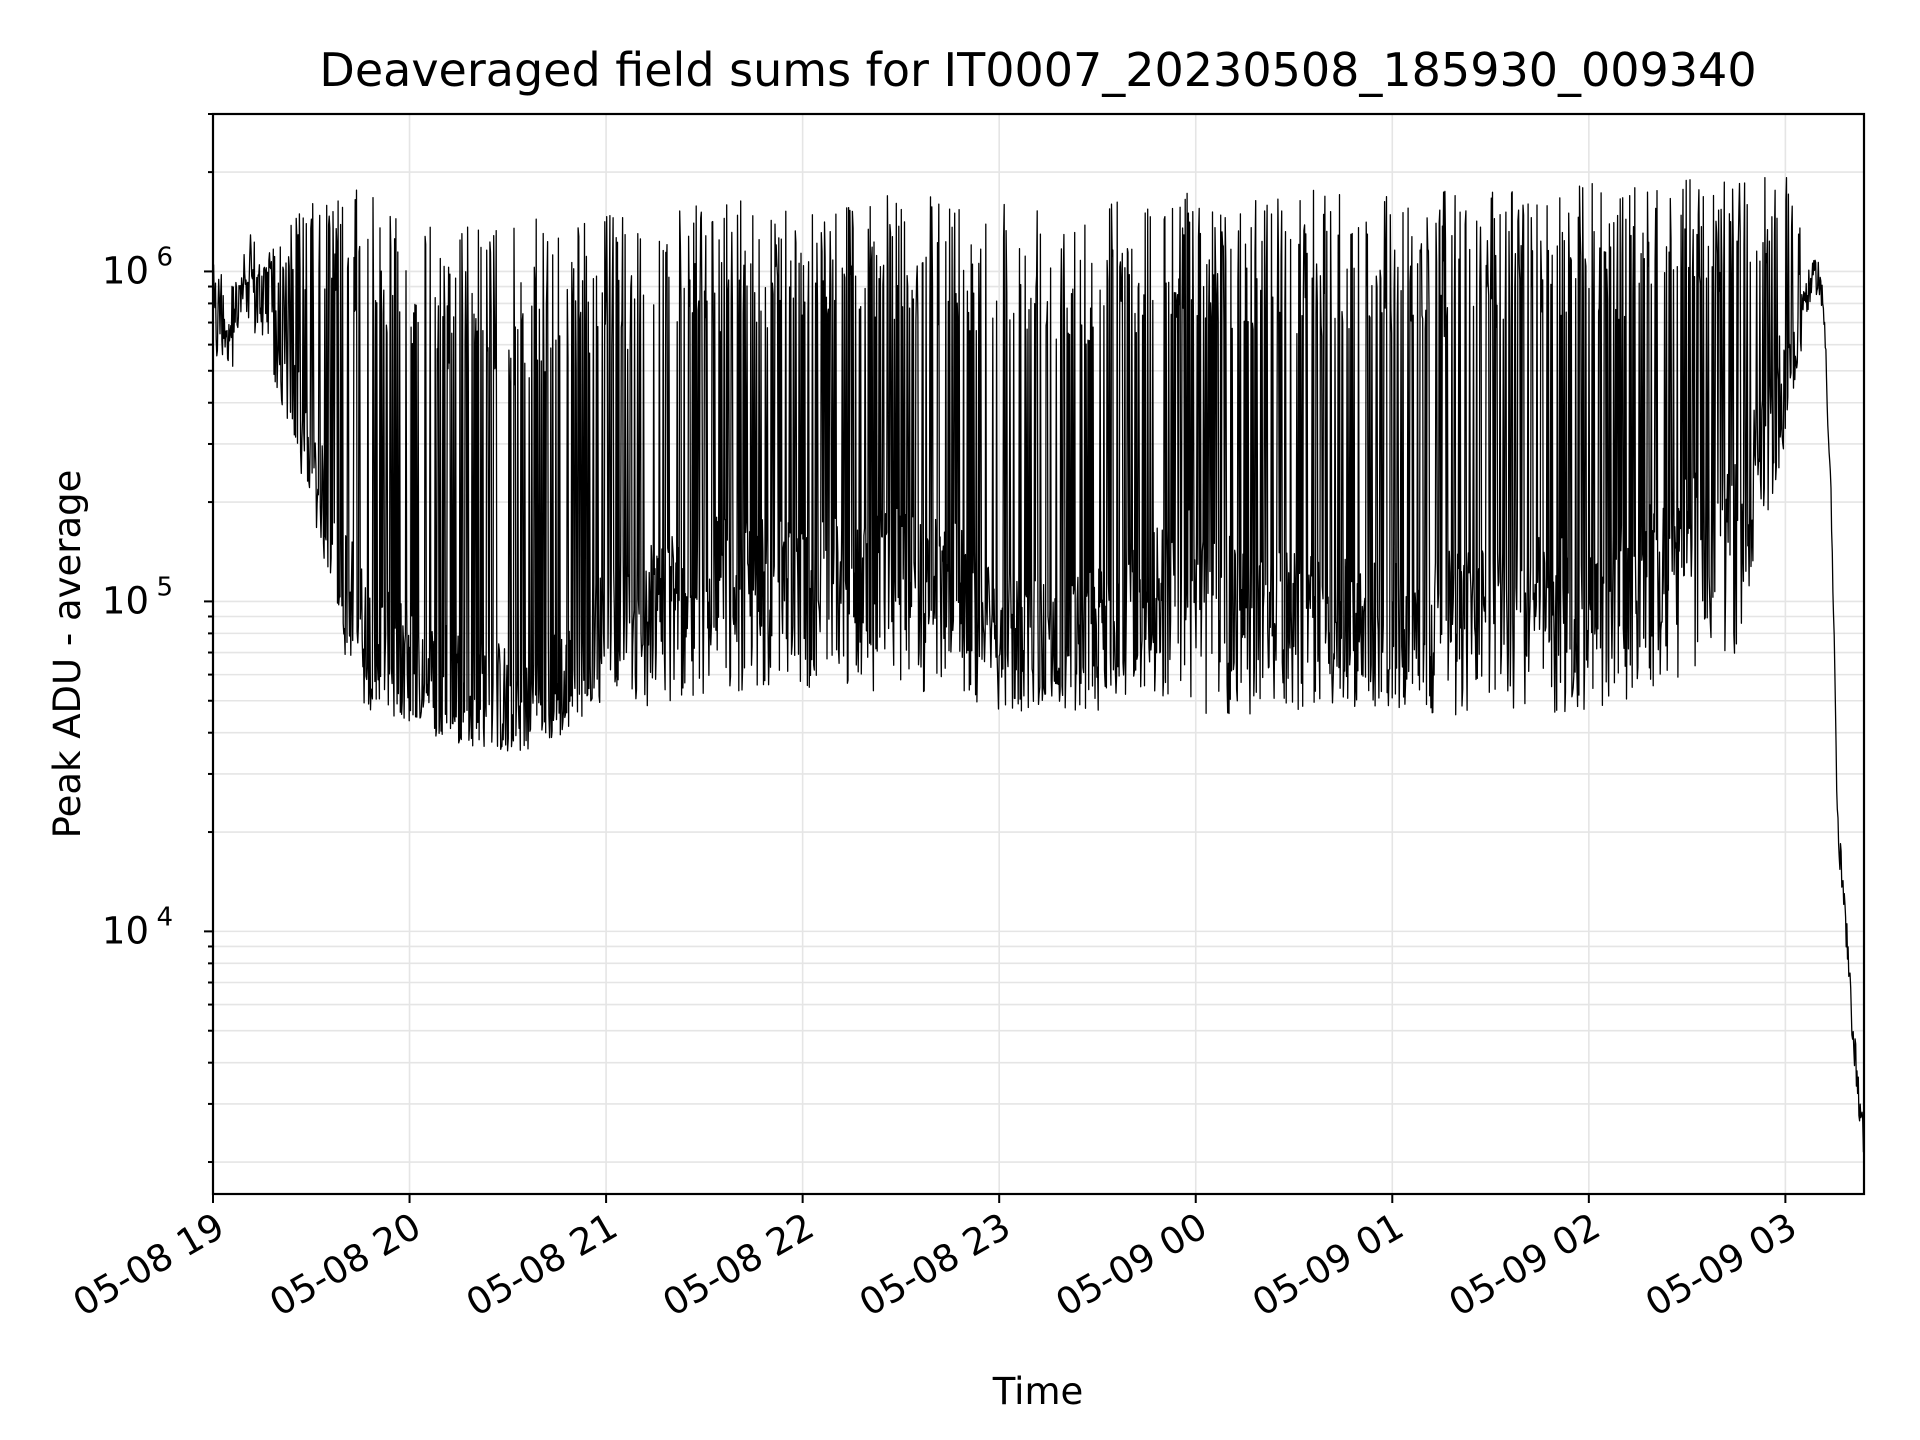 Image resolution: width=1920 pixels, height=1440 pixels. Describe the element at coordinates (164, 917) in the screenshot. I see `y-tick-exponent: 4` at that location.